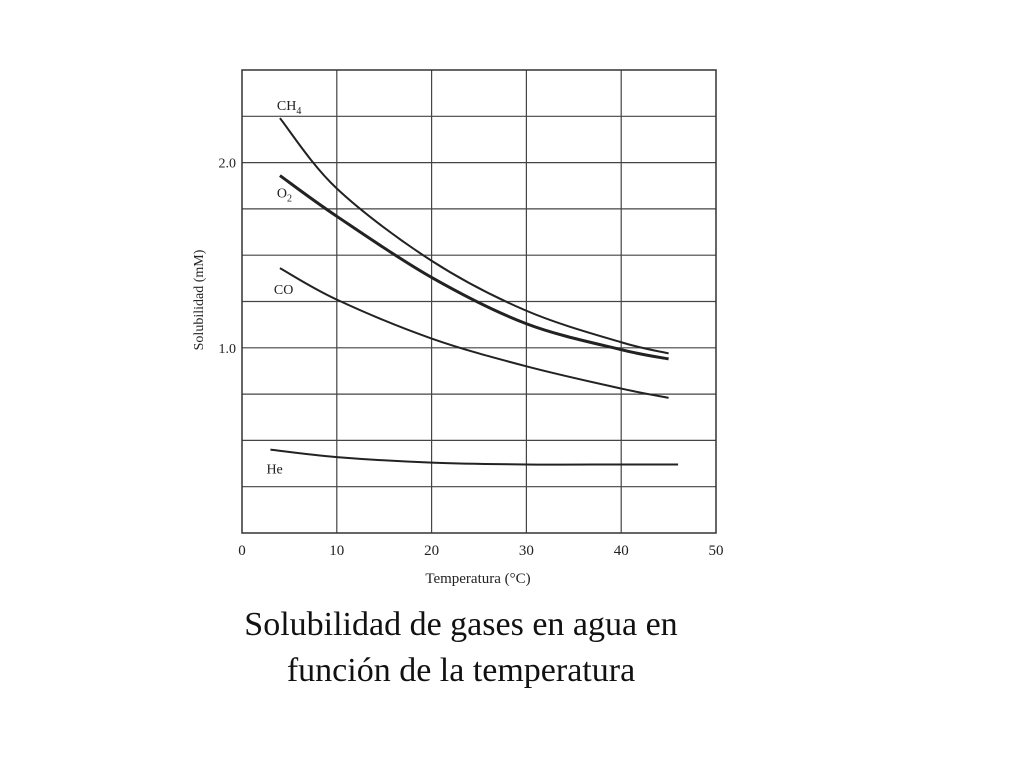 Image resolution: width=1024 pixels, height=768 pixels. What do you see at coordinates (228, 349) in the screenshot?
I see `y-tick-label: 1.0` at bounding box center [228, 349].